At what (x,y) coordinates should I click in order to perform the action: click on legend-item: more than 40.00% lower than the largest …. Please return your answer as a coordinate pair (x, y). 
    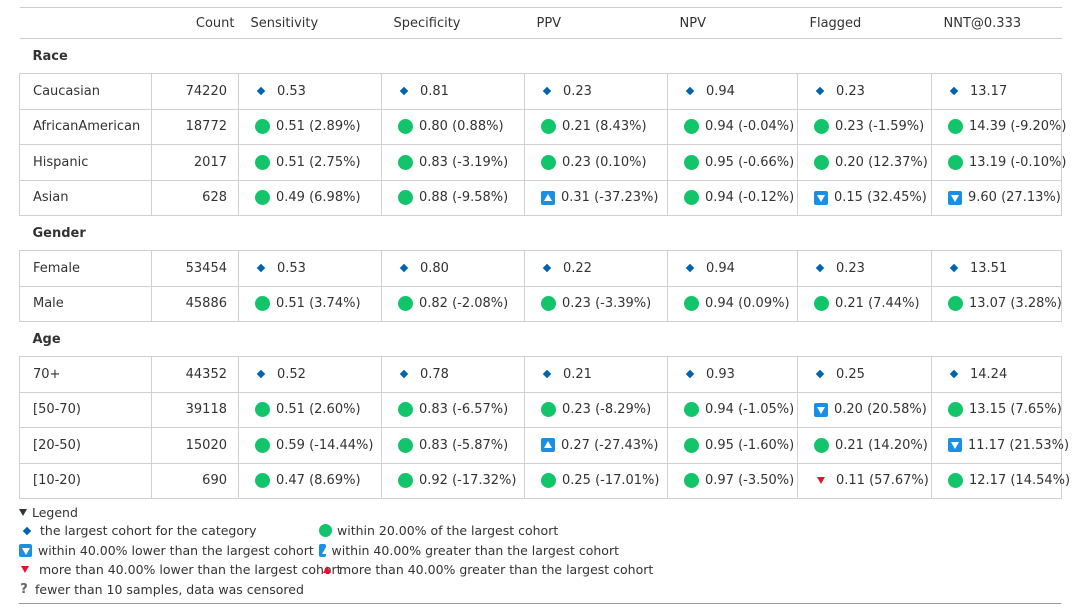
    Looking at the image, I should click on (180, 570).